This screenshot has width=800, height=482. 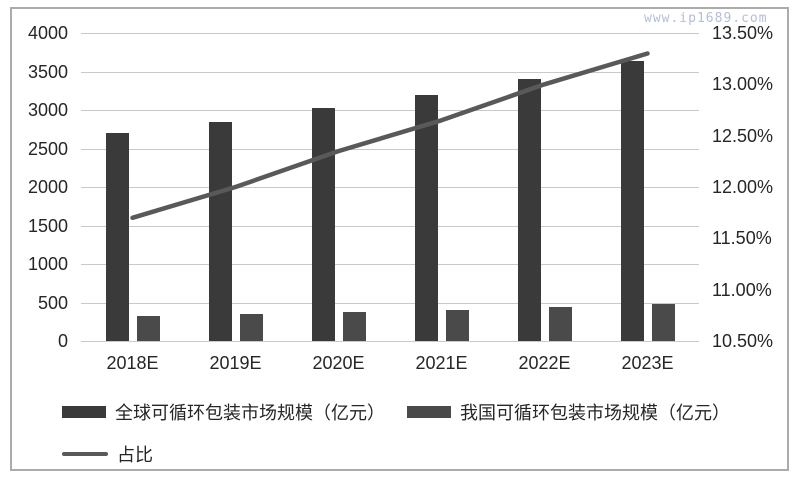 What do you see at coordinates (632, 200) in the screenshot?
I see `bar-global-2023E` at bounding box center [632, 200].